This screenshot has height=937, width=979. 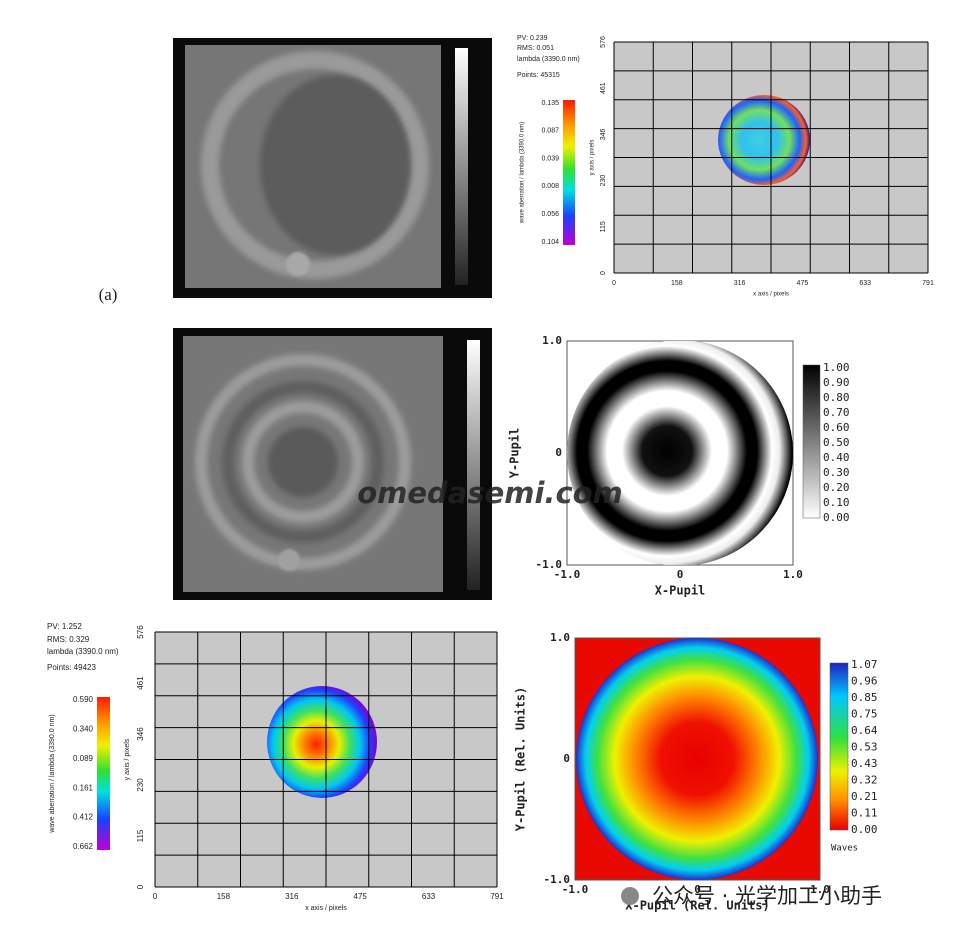 What do you see at coordinates (836, 412) in the screenshot?
I see `colorbar-tick: 0.70` at bounding box center [836, 412].